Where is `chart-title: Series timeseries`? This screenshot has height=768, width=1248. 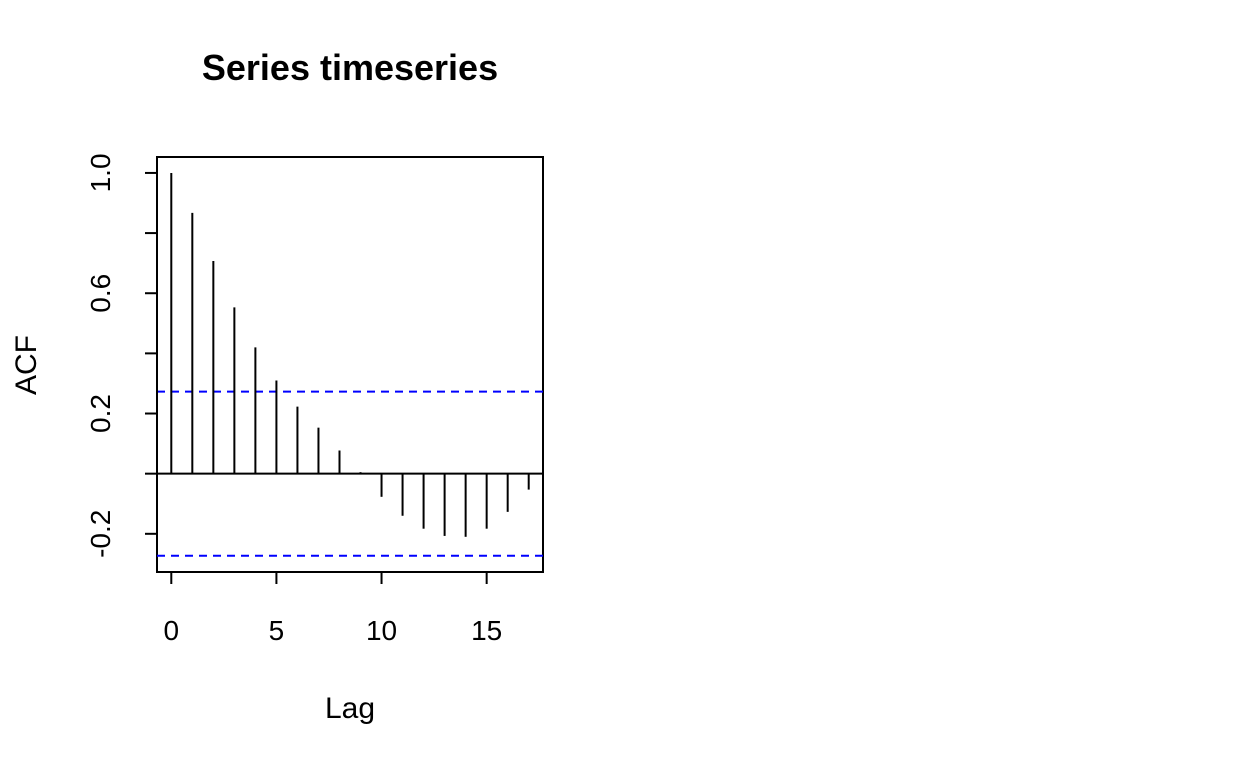 chart-title: Series timeseries is located at coordinates (350, 67).